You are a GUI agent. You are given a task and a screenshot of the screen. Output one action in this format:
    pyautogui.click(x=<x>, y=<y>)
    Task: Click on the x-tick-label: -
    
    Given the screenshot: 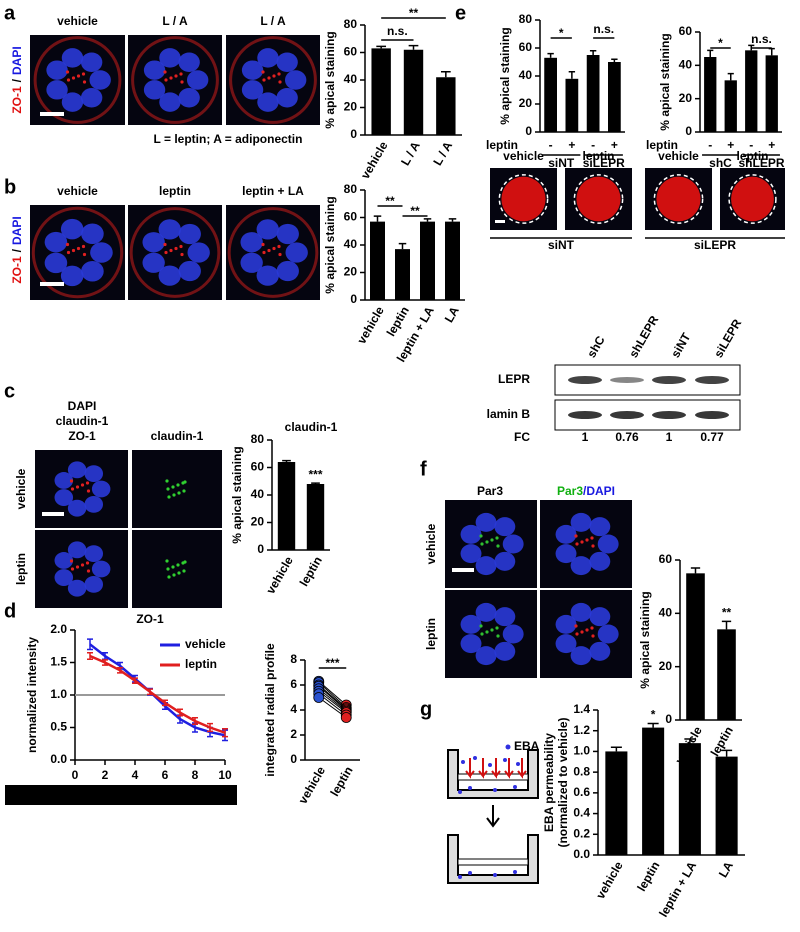 What is the action you would take?
    pyautogui.click(x=551, y=145)
    